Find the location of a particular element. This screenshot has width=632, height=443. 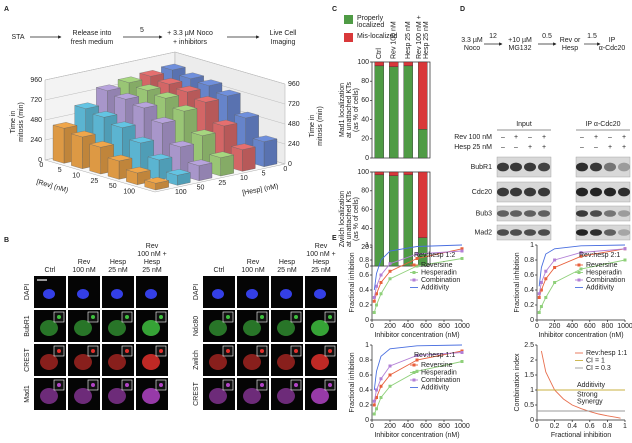

y-tick-label: 0.8 is located at coordinates (529, 260).